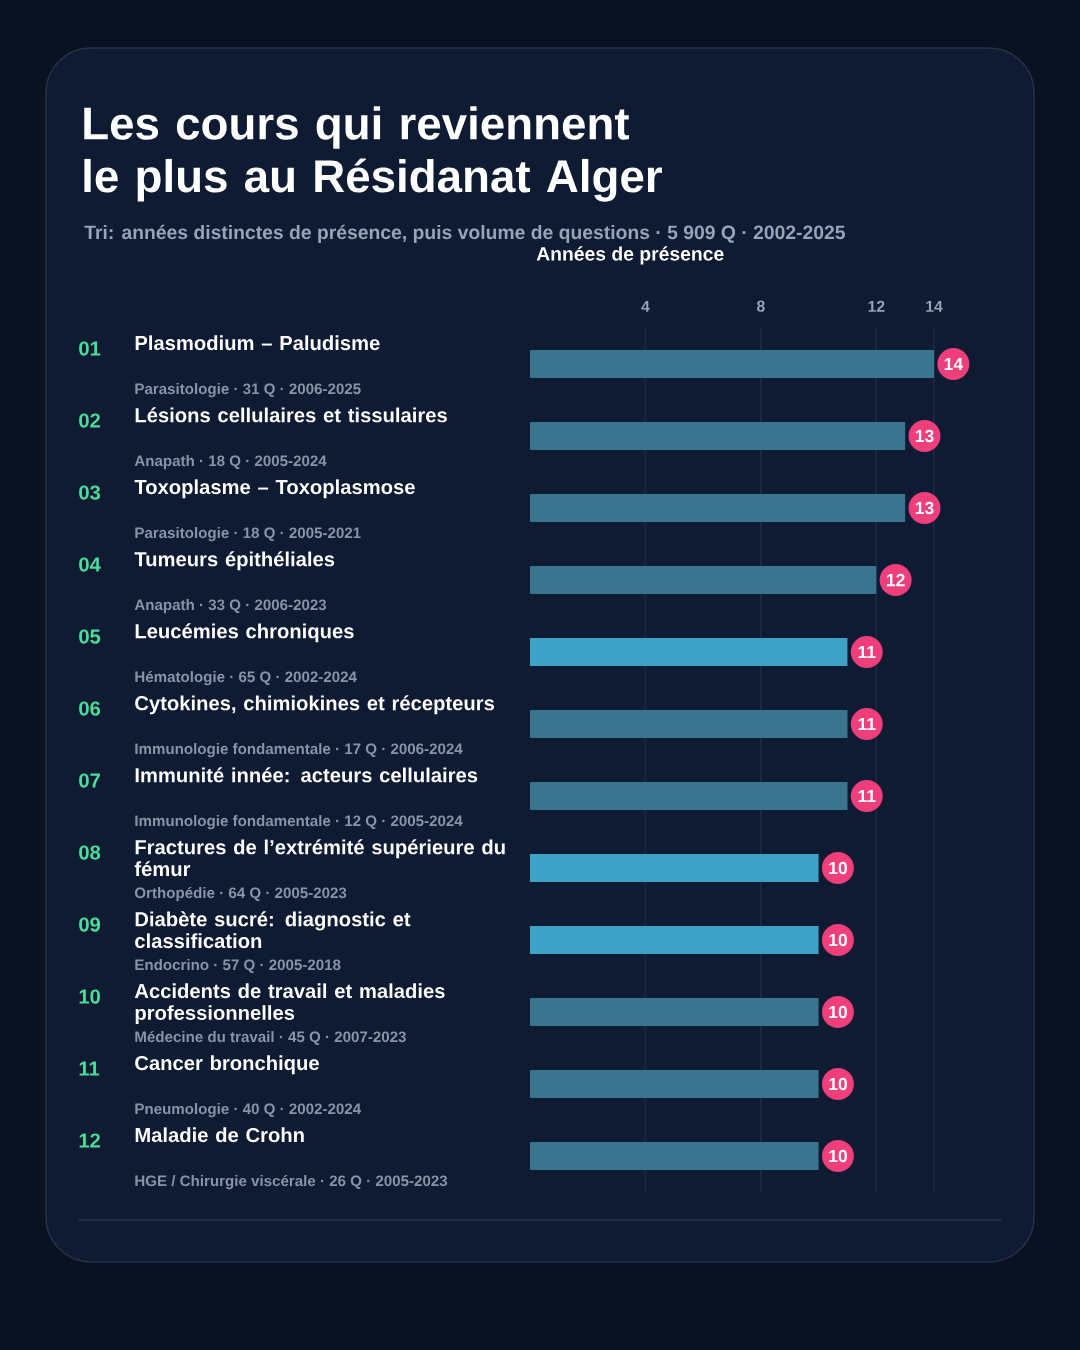 Image resolution: width=1080 pixels, height=1350 pixels. What do you see at coordinates (299, 750) in the screenshot?
I see `text: Immunologie fondamentale · 17 Q · 2006-2024` at bounding box center [299, 750].